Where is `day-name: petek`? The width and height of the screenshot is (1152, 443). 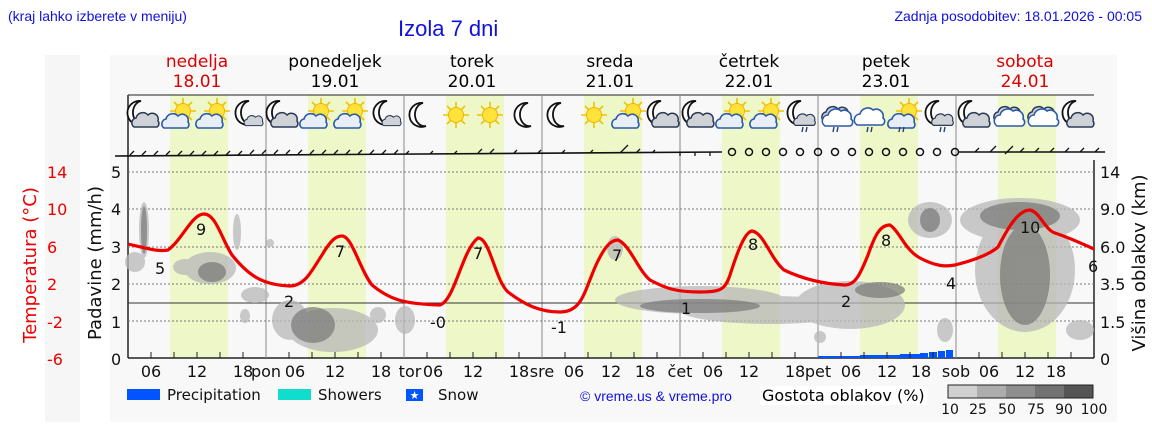 day-name: petek is located at coordinates (886, 62).